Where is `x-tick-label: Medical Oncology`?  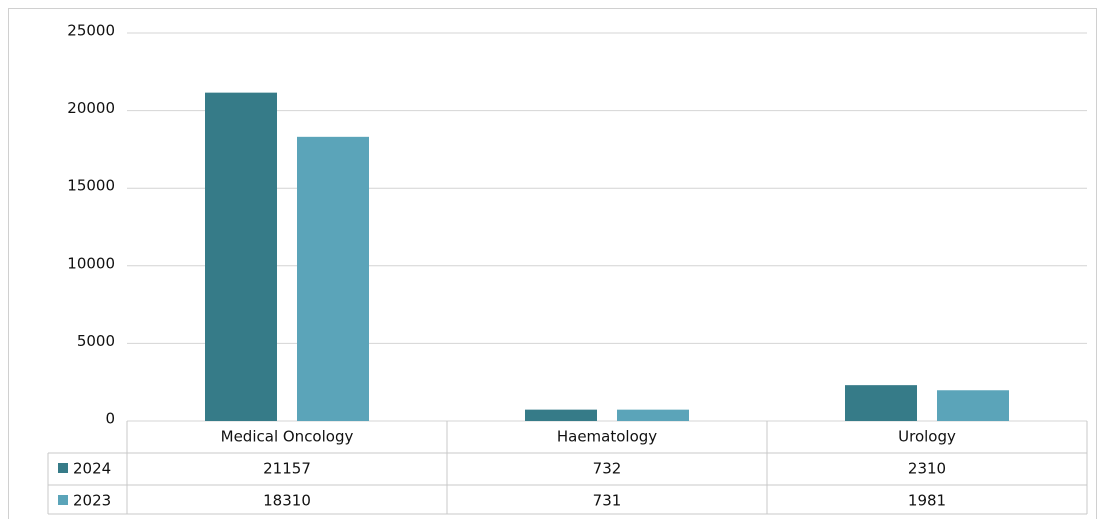 x-tick-label: Medical Oncology is located at coordinates (287, 437).